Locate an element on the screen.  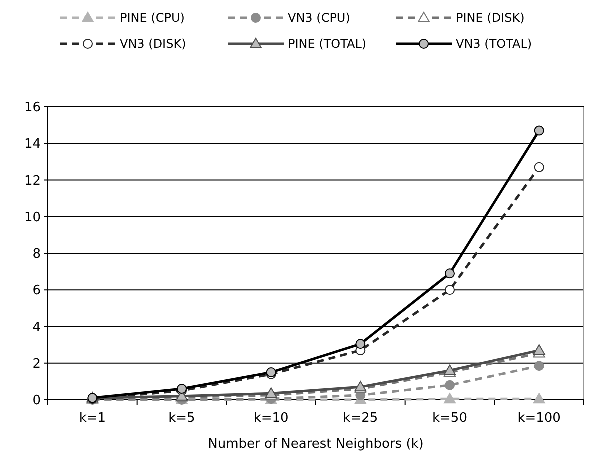
legend-label: VN3 (CPU) is located at coordinates (319, 18).